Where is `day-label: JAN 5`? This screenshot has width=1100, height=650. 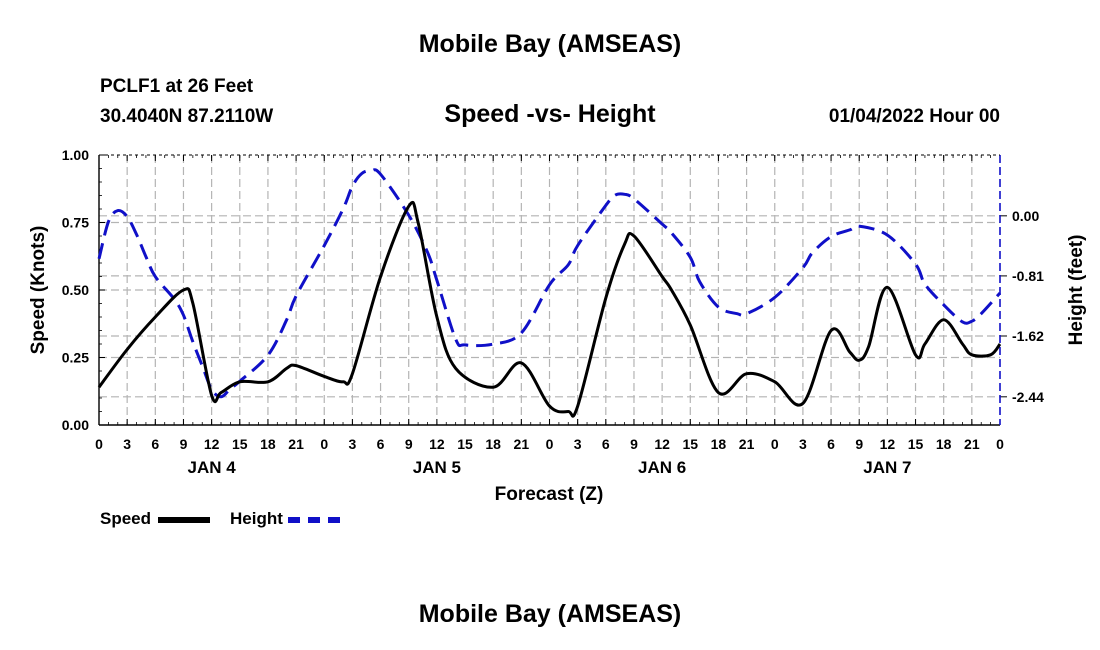 day-label: JAN 5 is located at coordinates (437, 467).